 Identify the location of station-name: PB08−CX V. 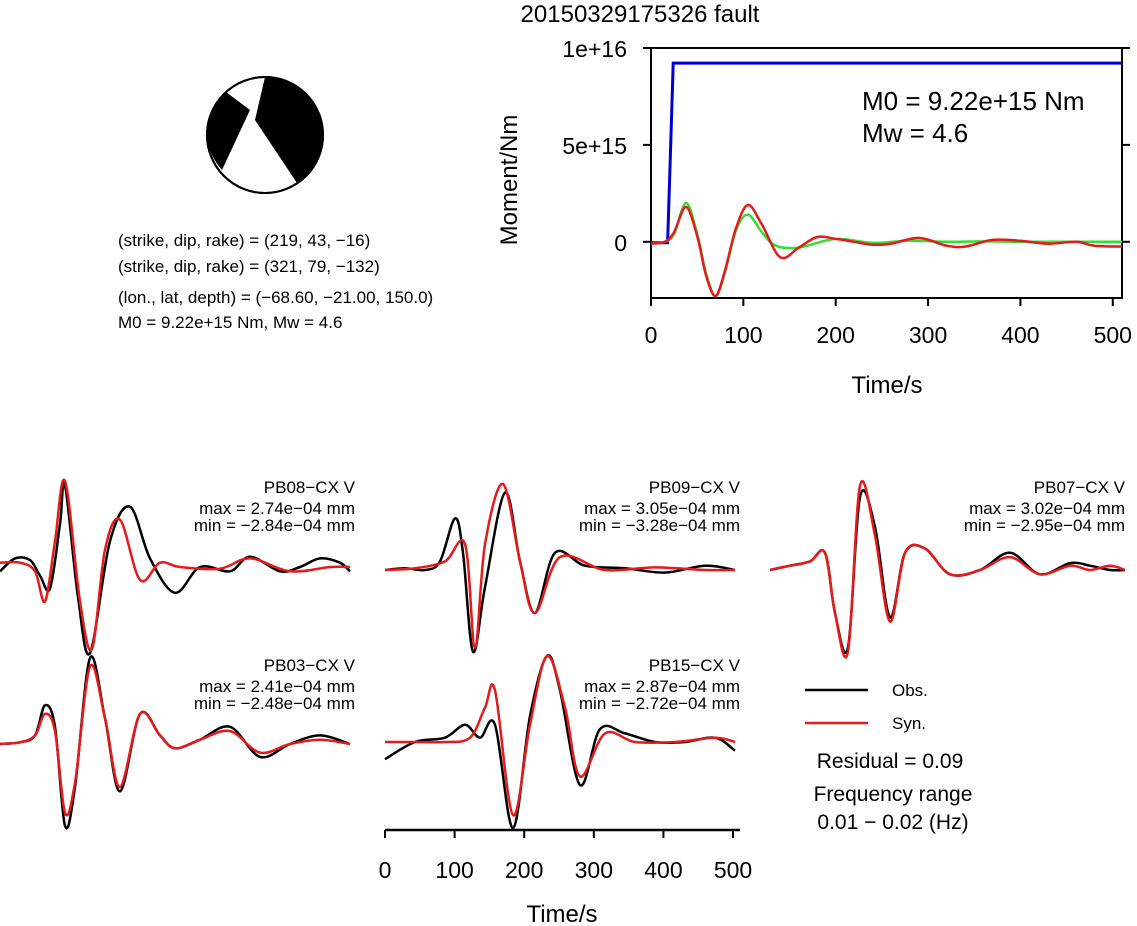
(310, 487).